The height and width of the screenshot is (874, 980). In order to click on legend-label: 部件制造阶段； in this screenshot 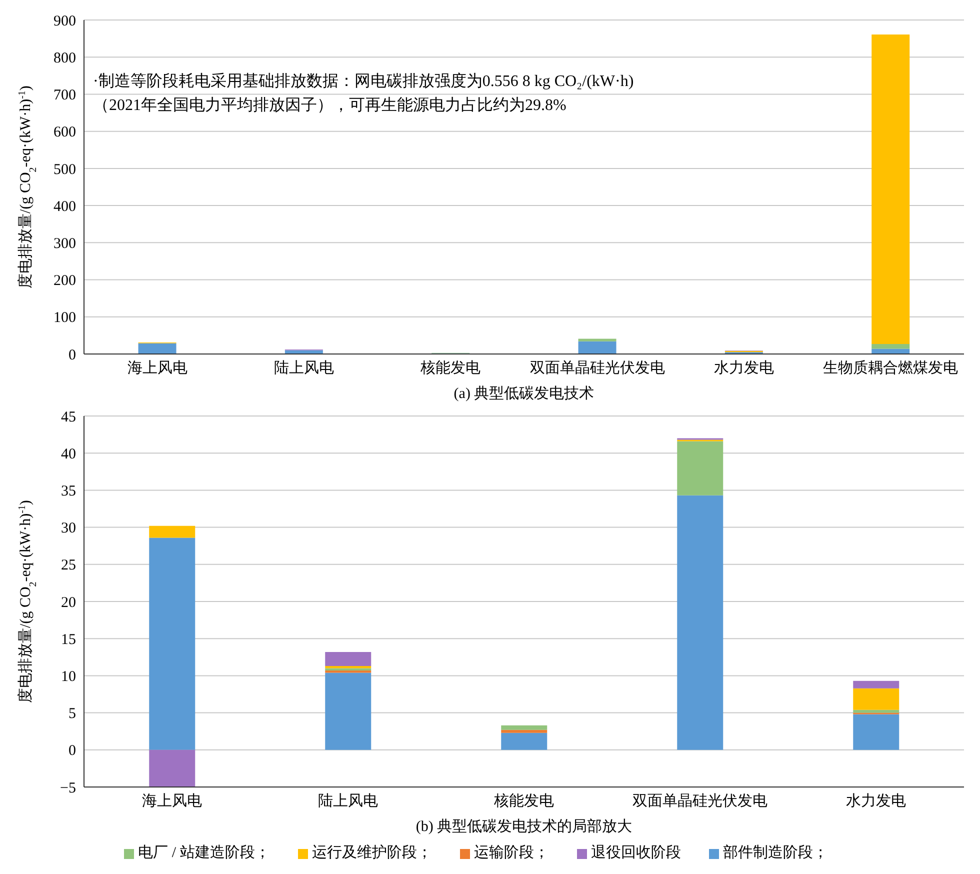, I will do `click(775, 853)`.